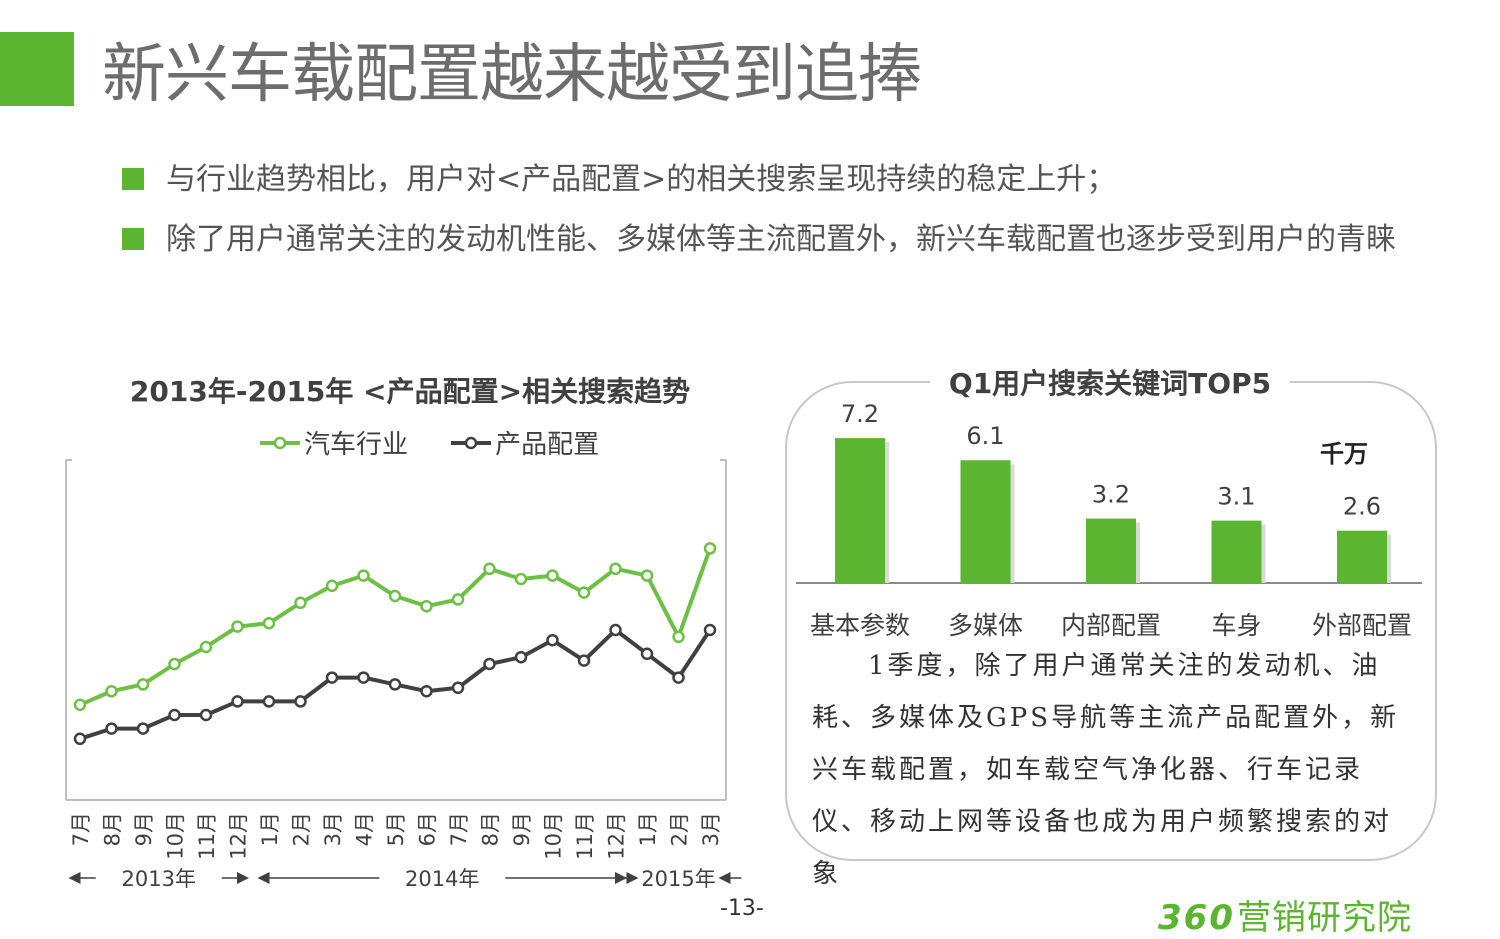 Image resolution: width=1500 pixels, height=939 pixels. What do you see at coordinates (742, 908) in the screenshot?
I see `page-number: -13-` at bounding box center [742, 908].